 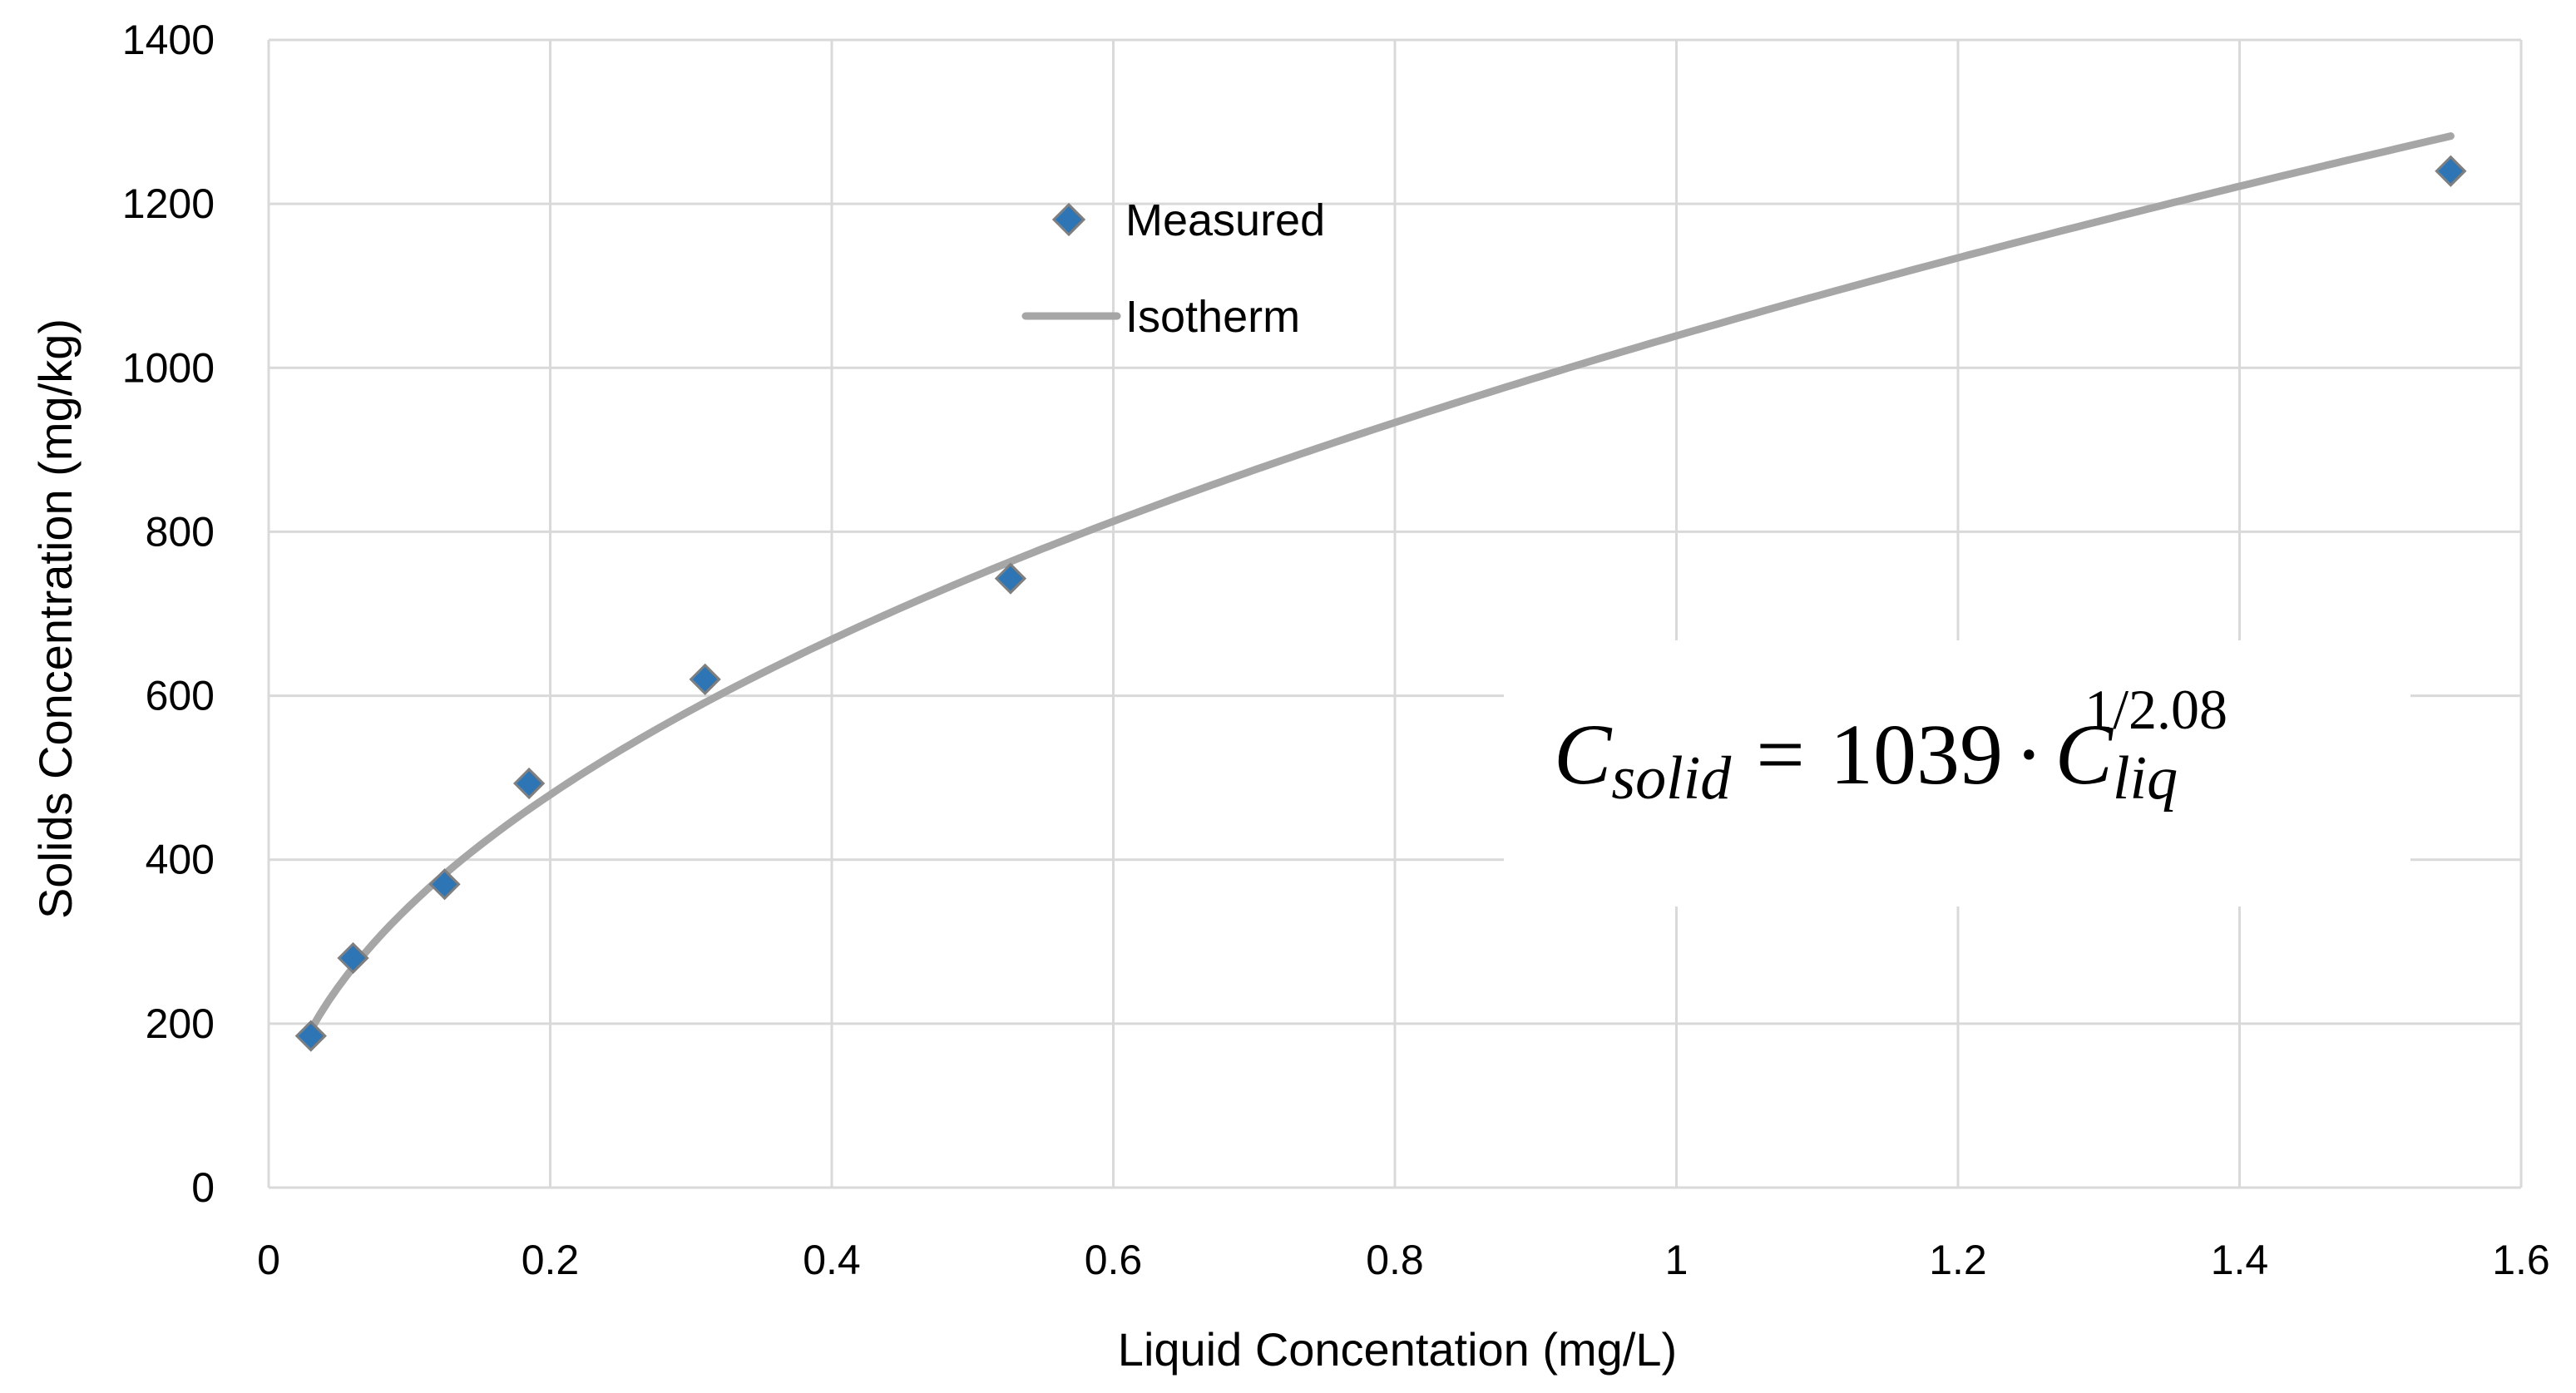 What do you see at coordinates (168, 40) in the screenshot?
I see `y-tick-label: 1400` at bounding box center [168, 40].